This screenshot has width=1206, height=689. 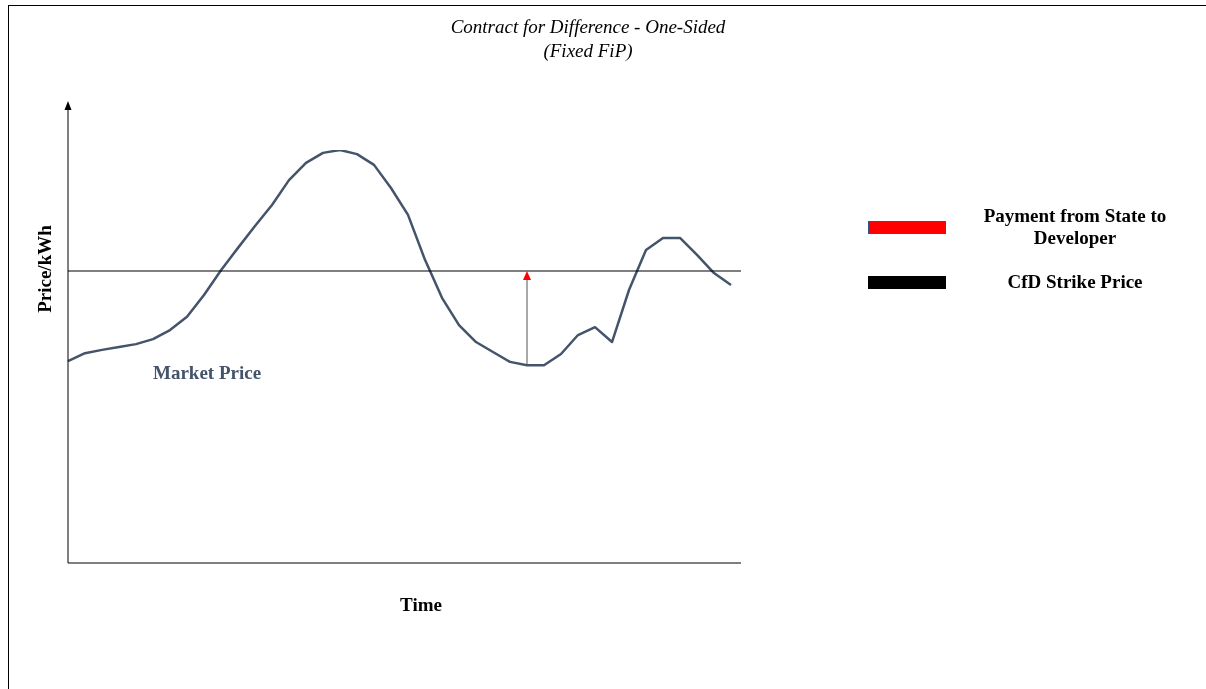 What do you see at coordinates (45, 269) in the screenshot?
I see `y-axis-title: Price/kWh` at bounding box center [45, 269].